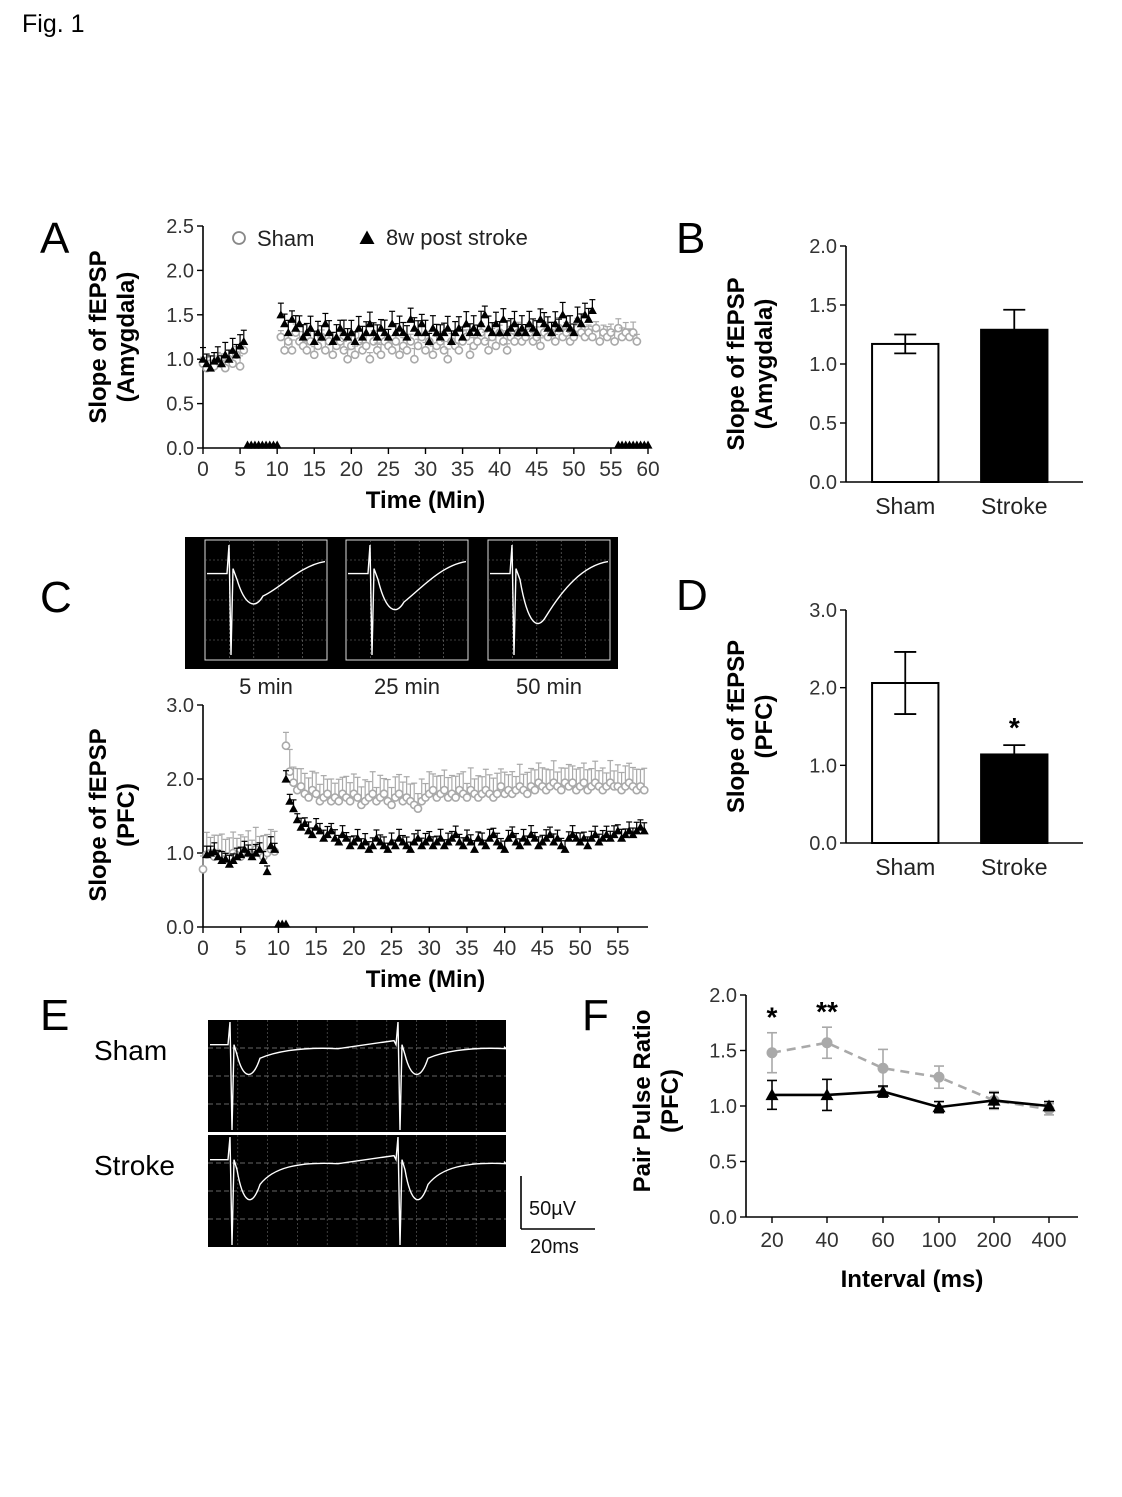  Describe the element at coordinates (285, 238) in the screenshot. I see `legend-label-sham: Sham` at that location.